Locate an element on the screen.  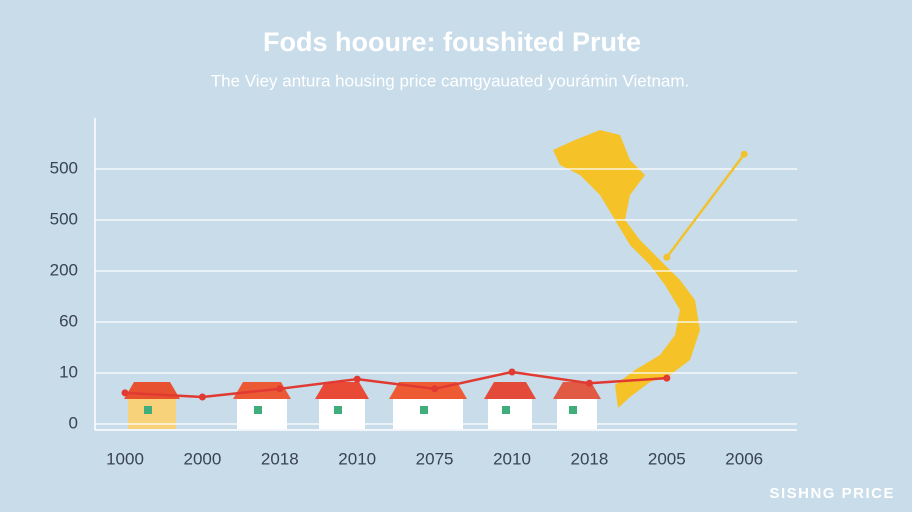
y-tick-label: 60 is located at coordinates (68, 320).